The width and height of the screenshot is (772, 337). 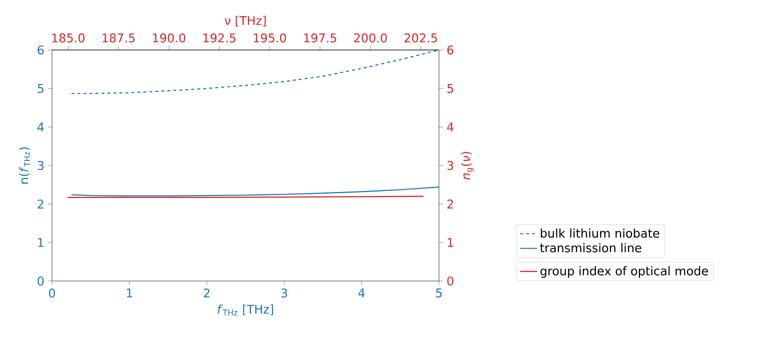 I want to click on legend-label: group index of optical mode, so click(x=624, y=272).